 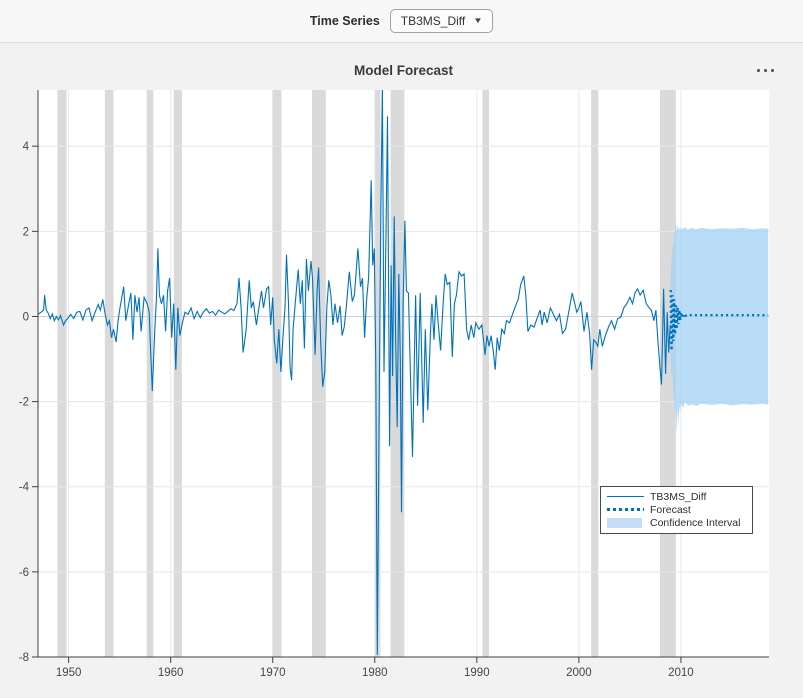 I want to click on x-tick-label: 1960, so click(x=171, y=673).